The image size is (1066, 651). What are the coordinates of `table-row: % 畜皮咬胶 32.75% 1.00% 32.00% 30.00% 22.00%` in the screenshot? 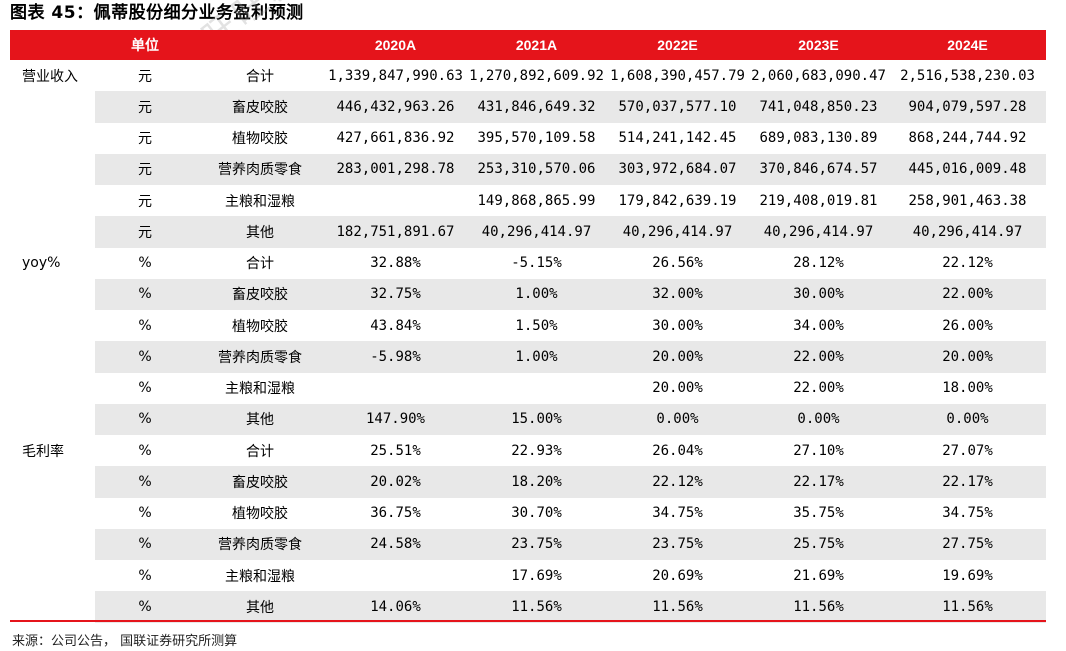 It's located at (528, 294).